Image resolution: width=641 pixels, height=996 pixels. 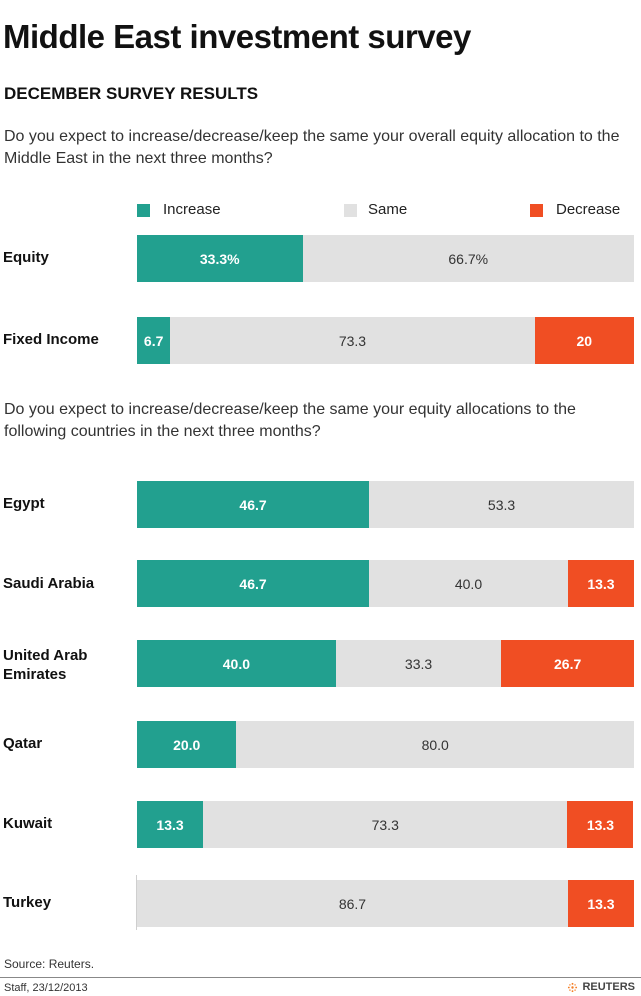 I want to click on chart-title: Middle East investment survey, so click(x=237, y=36).